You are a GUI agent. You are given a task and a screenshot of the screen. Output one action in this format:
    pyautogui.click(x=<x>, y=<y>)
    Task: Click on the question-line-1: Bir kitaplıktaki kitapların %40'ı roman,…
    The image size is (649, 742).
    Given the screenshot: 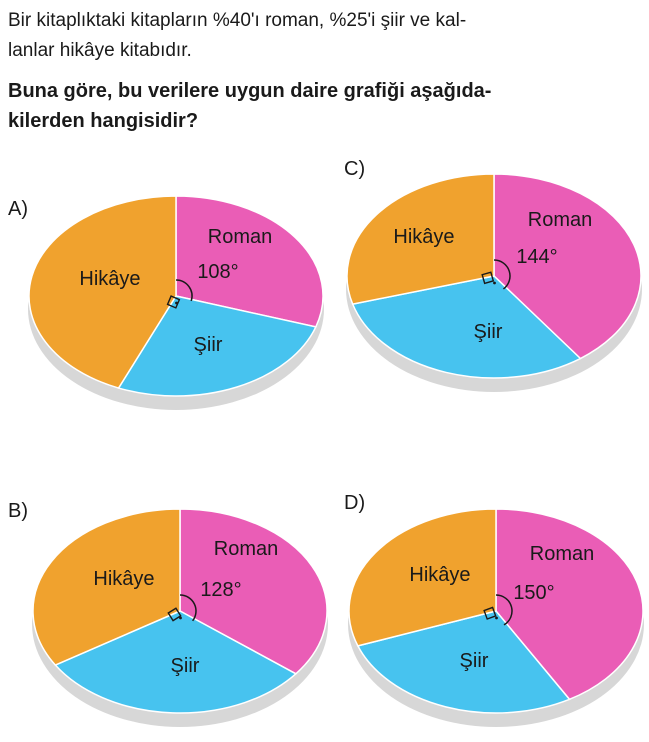 What is the action you would take?
    pyautogui.click(x=237, y=20)
    